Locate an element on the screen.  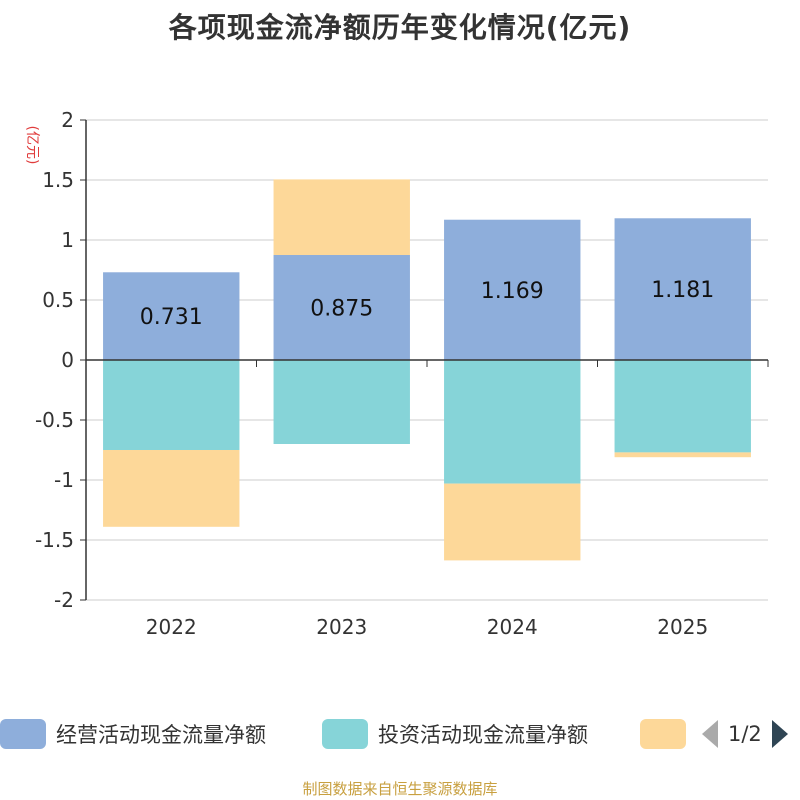
legend-swatch-operating is located at coordinates (23, 734).